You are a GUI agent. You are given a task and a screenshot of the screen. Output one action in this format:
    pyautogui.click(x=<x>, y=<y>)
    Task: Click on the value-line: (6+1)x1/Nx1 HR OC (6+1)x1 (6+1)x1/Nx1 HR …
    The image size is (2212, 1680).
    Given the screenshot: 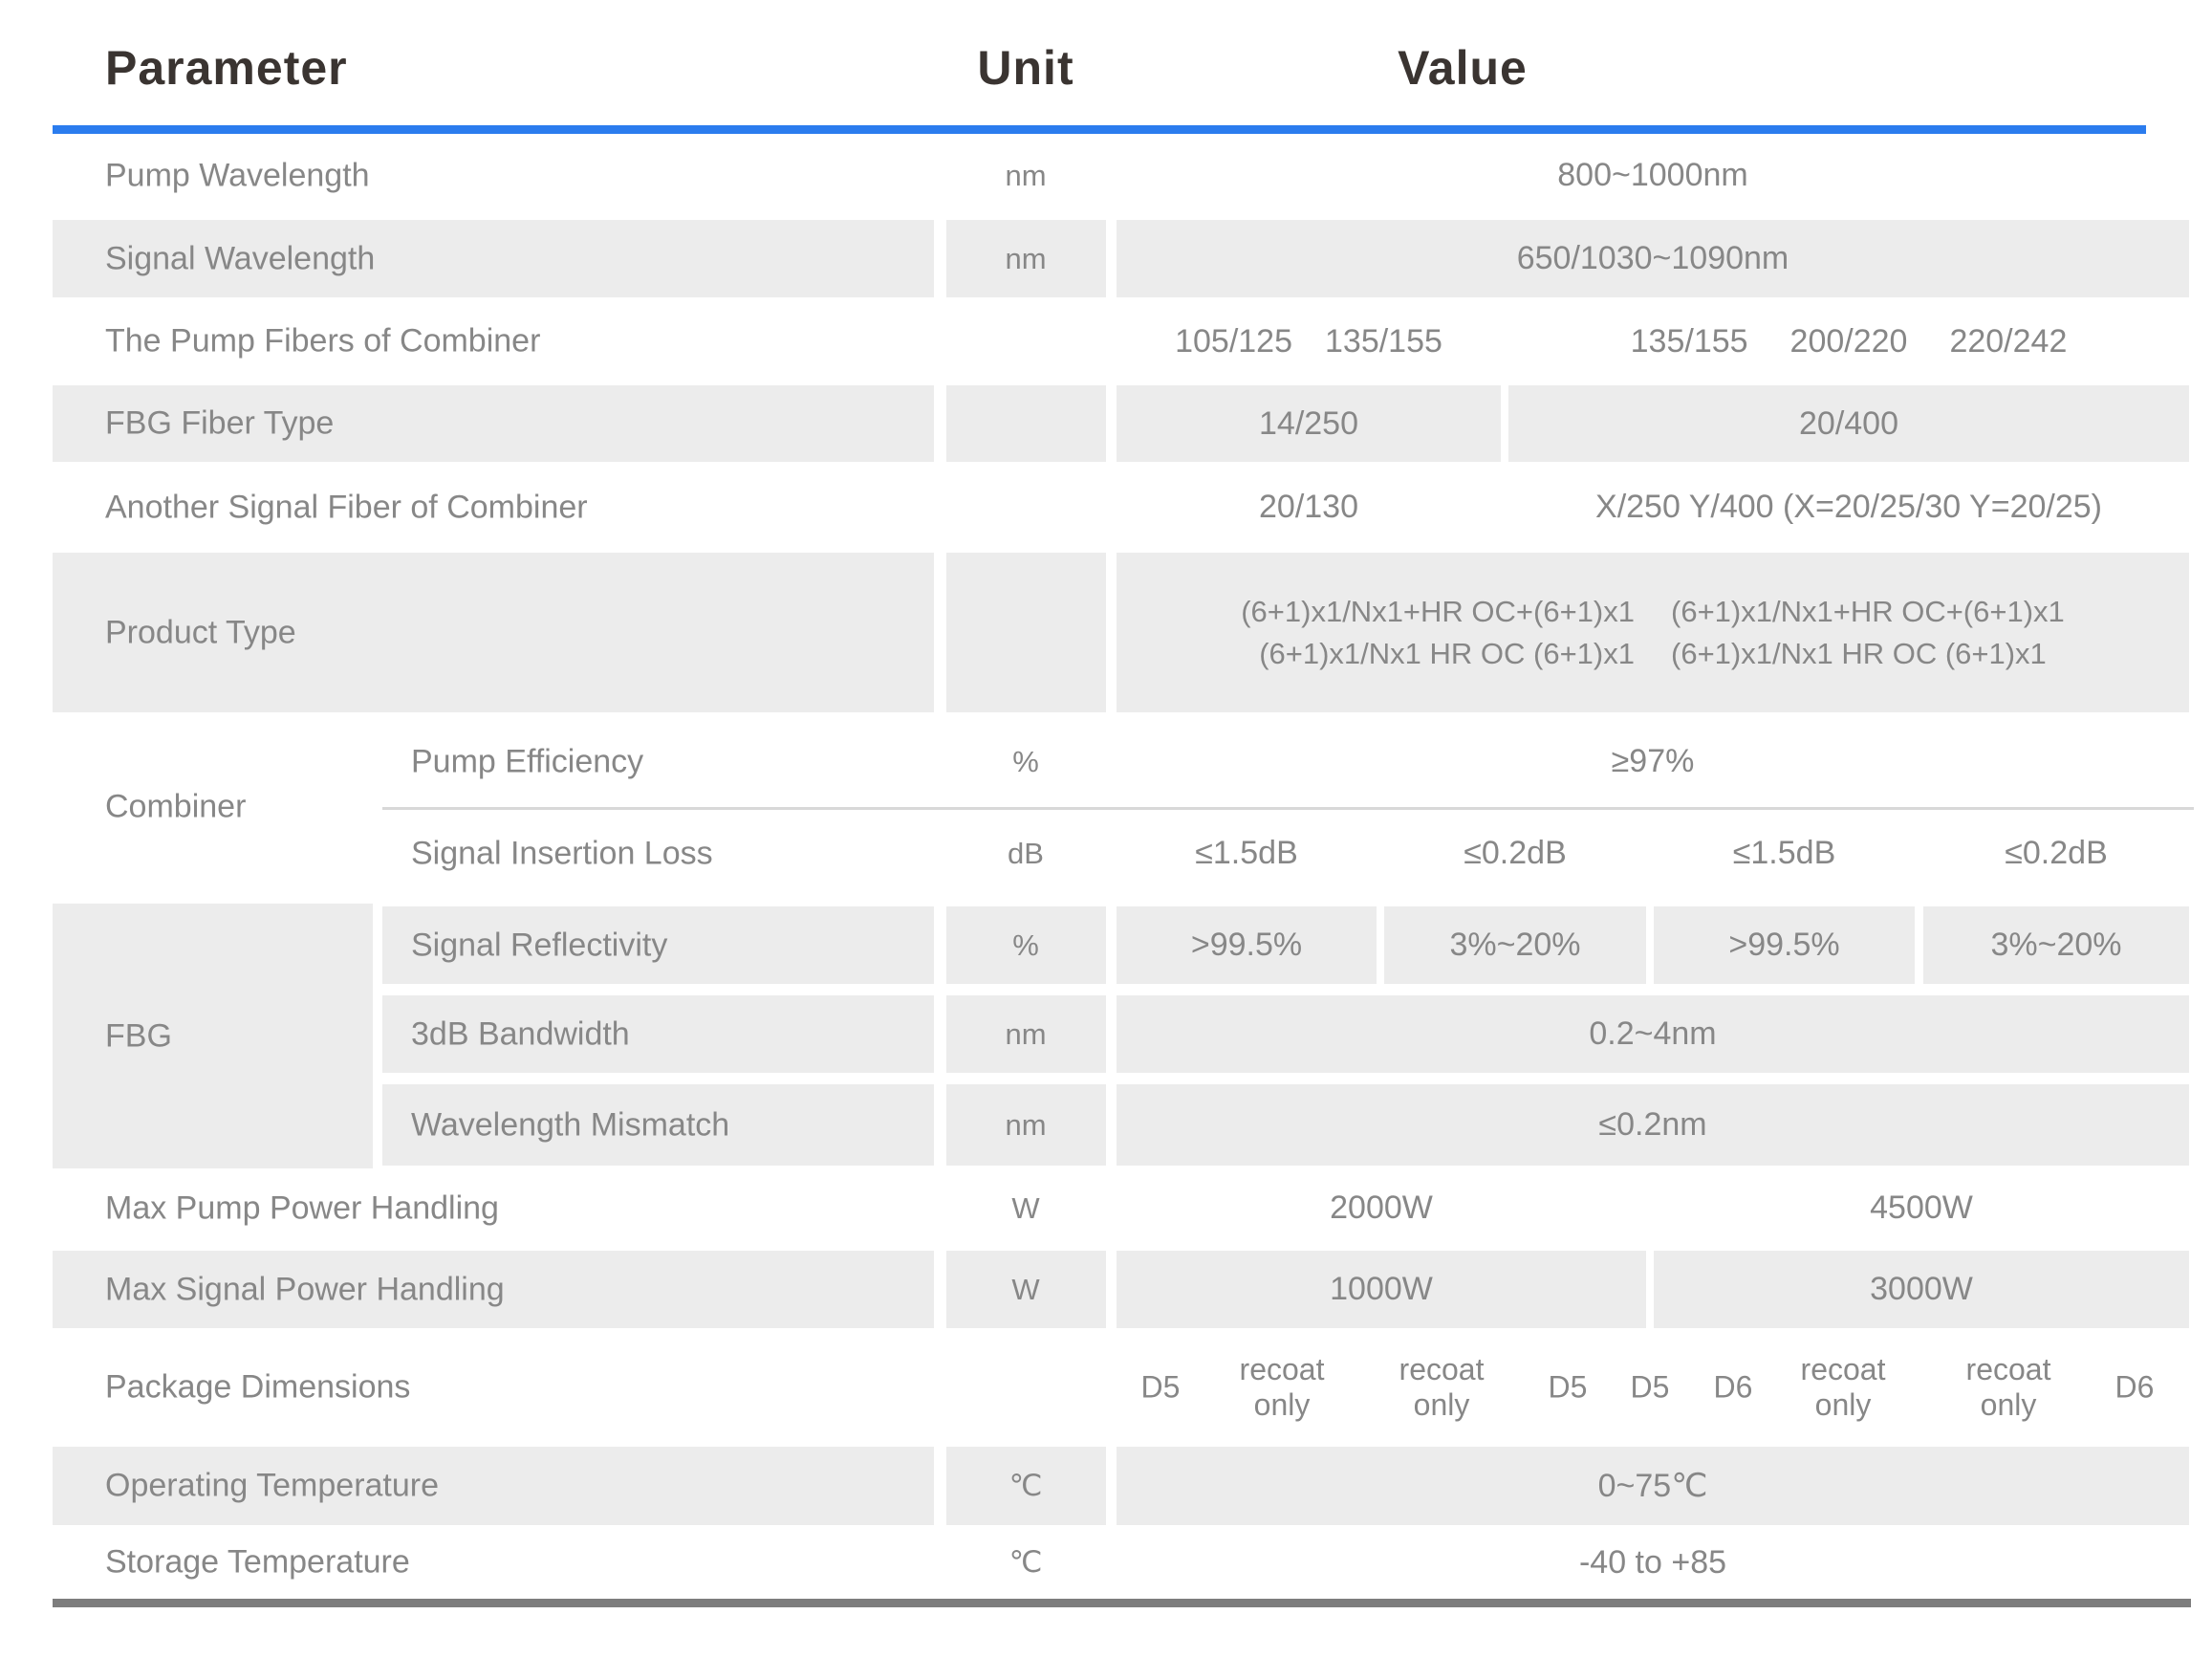 What is the action you would take?
    pyautogui.click(x=1653, y=654)
    